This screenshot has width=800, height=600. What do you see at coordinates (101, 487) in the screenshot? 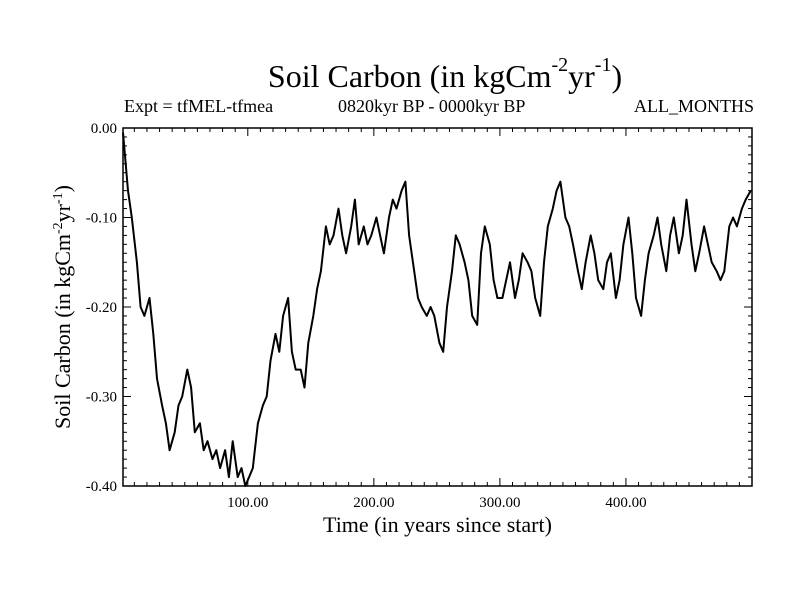
I see `y-tick-label: -0.40` at bounding box center [101, 487].